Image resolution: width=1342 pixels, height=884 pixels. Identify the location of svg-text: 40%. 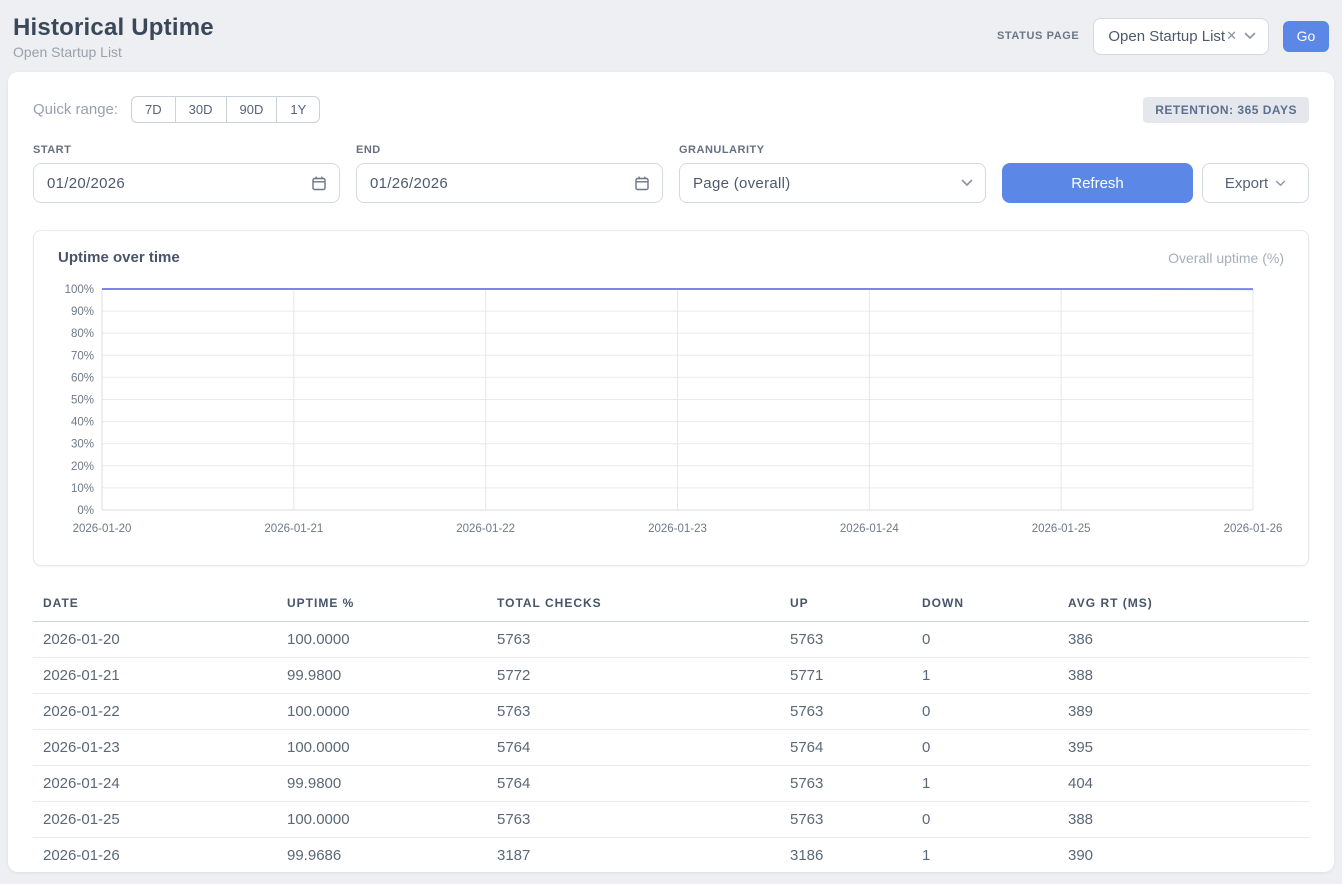
(82, 423).